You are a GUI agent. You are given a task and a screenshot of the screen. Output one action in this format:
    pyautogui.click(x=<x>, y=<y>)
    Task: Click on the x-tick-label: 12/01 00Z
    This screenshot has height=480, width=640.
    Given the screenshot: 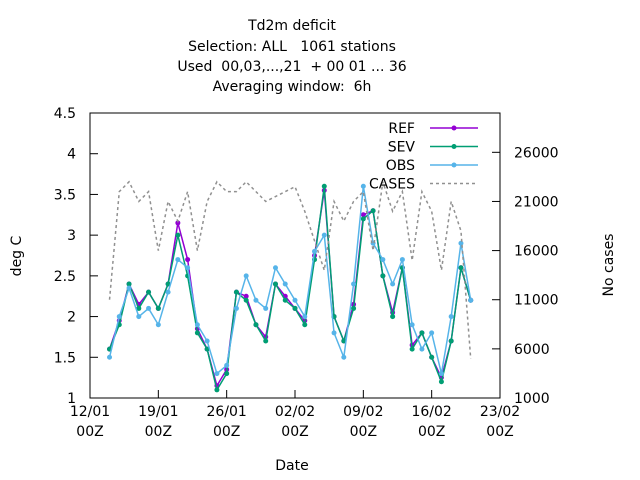 What is the action you would take?
    pyautogui.click(x=90, y=422)
    